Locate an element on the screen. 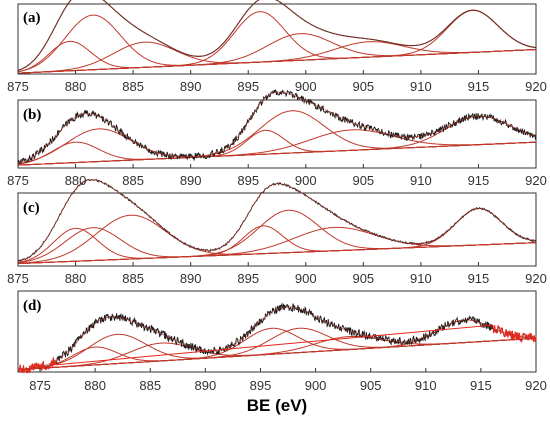  panel-label: (c) is located at coordinates (31, 208).